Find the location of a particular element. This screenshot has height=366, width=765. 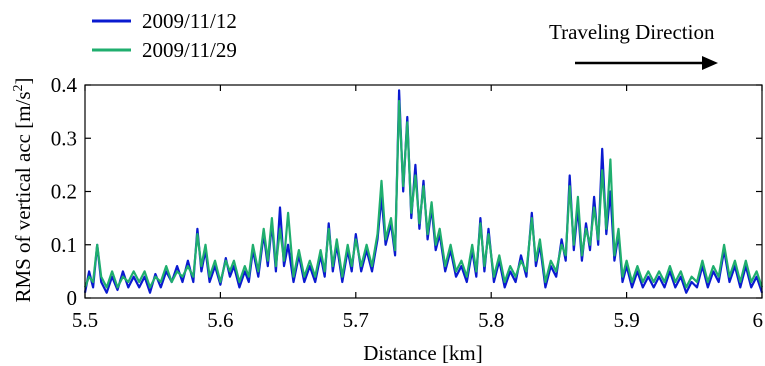

x-tick-label: 5.6 is located at coordinates (220, 320).